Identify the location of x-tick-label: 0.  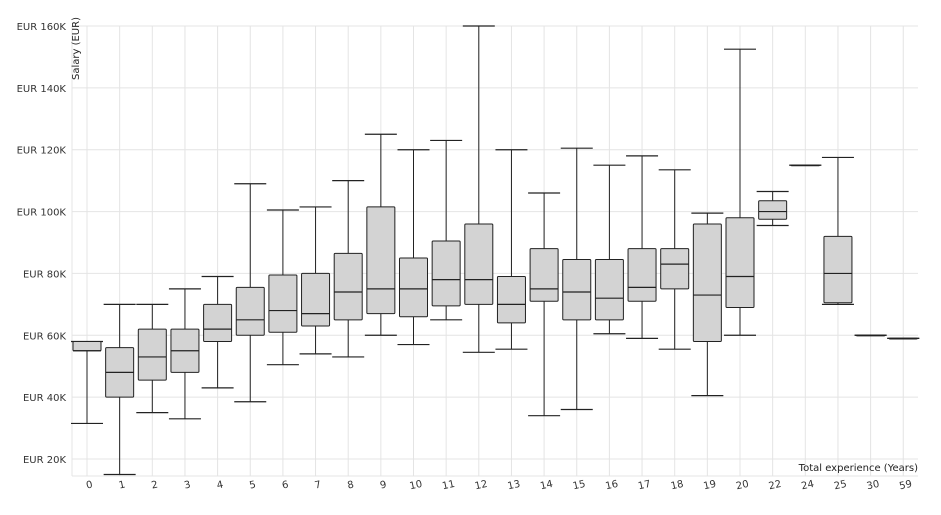
(89, 486).